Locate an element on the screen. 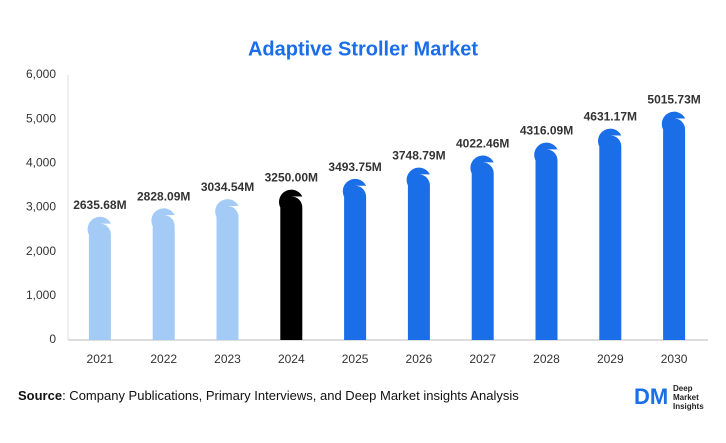 The width and height of the screenshot is (726, 443). x-tick-label: 2025 is located at coordinates (355, 359).